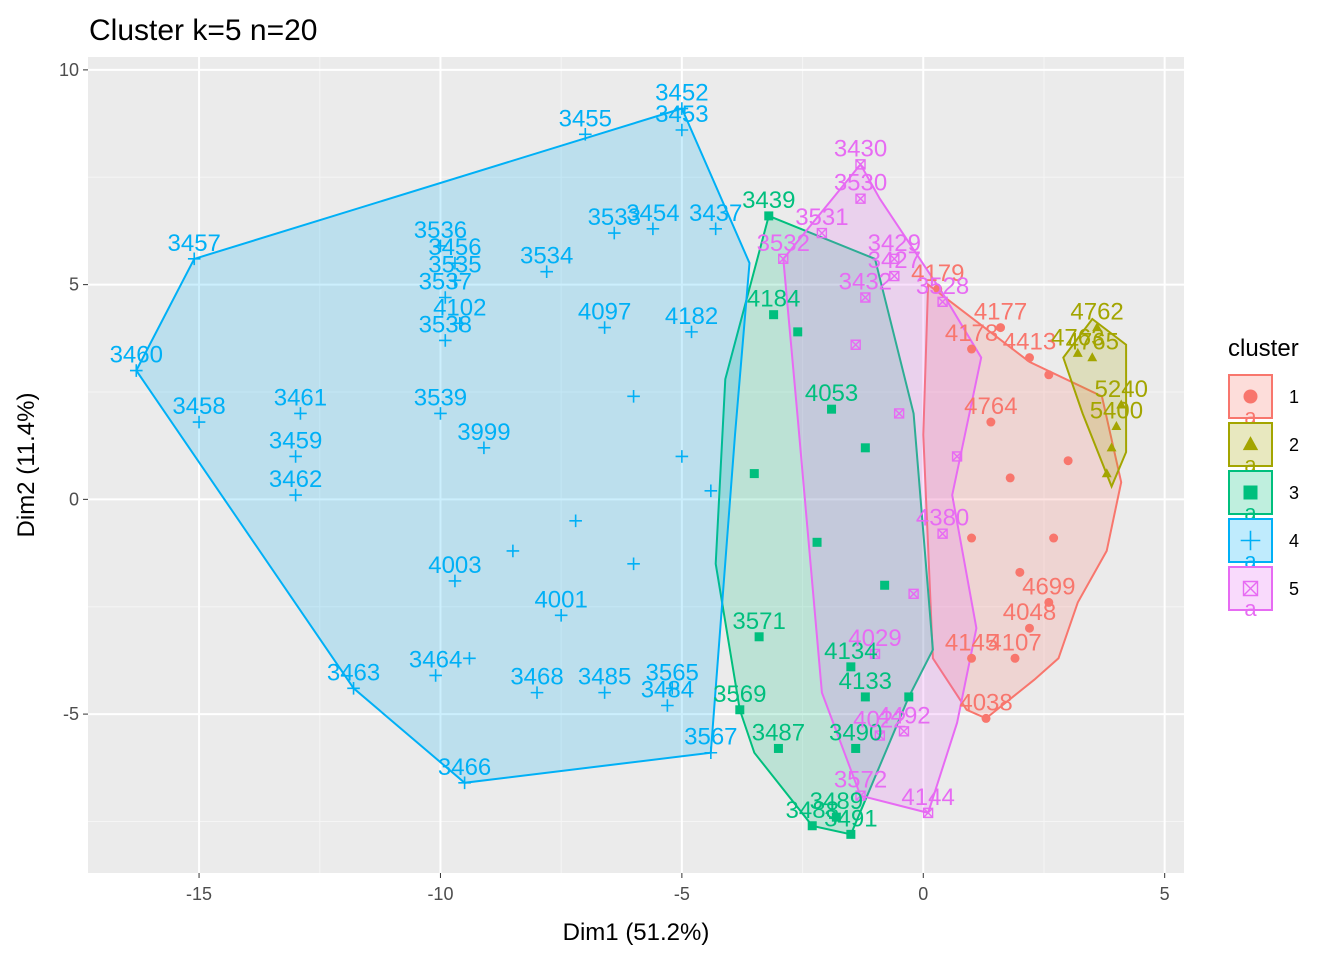 This screenshot has width=1344, height=960. Describe the element at coordinates (199, 894) in the screenshot. I see `x-tick-label: -15` at that location.